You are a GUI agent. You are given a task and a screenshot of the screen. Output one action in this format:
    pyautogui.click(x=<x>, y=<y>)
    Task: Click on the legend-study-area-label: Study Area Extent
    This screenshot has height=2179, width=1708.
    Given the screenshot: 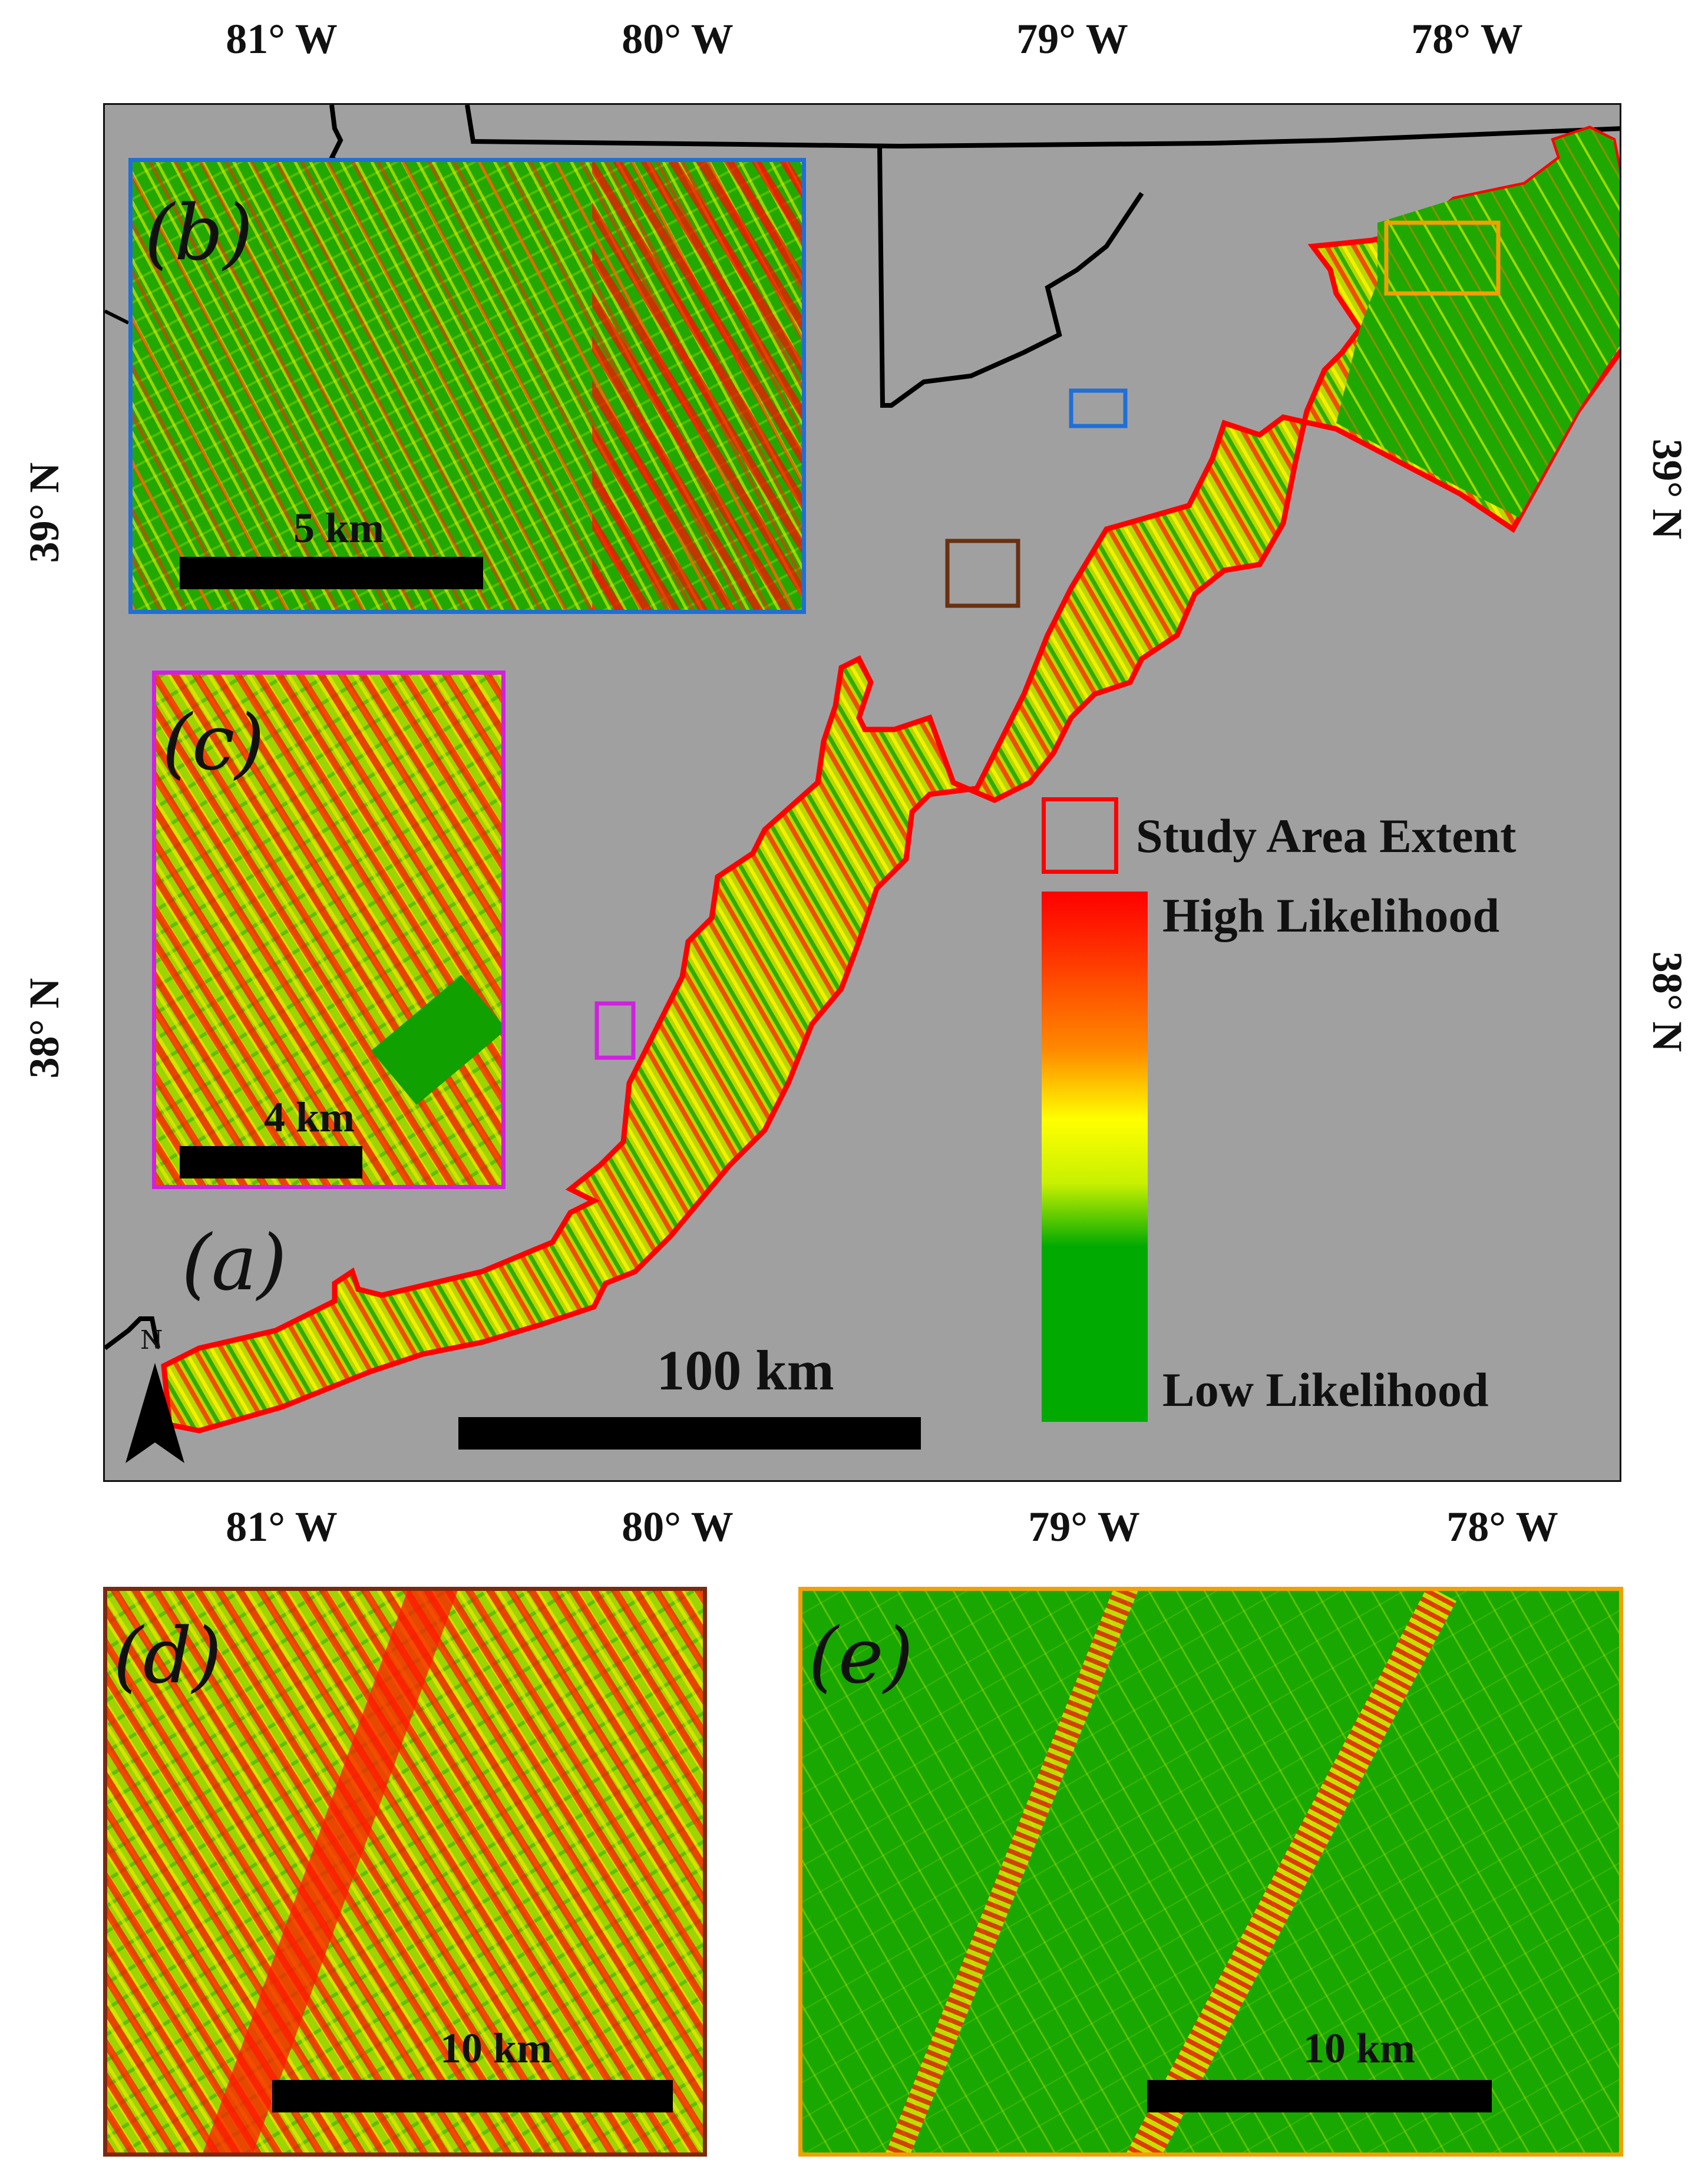 What is the action you would take?
    pyautogui.click(x=1326, y=836)
    